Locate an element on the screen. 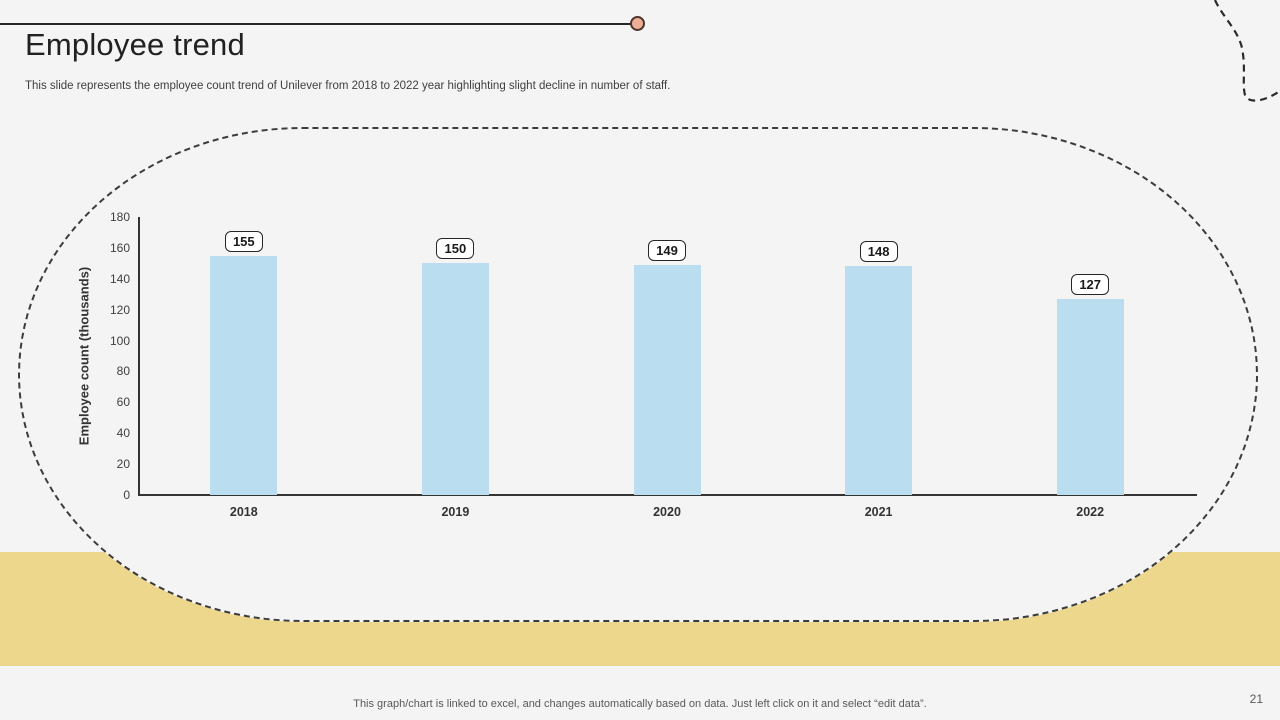  bar-value-label: 149 is located at coordinates (667, 250).